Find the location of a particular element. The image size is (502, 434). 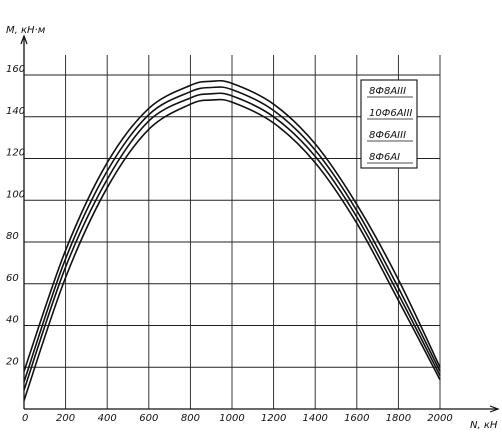

legend-entry: 8Ф6АIII is located at coordinates (387, 135).